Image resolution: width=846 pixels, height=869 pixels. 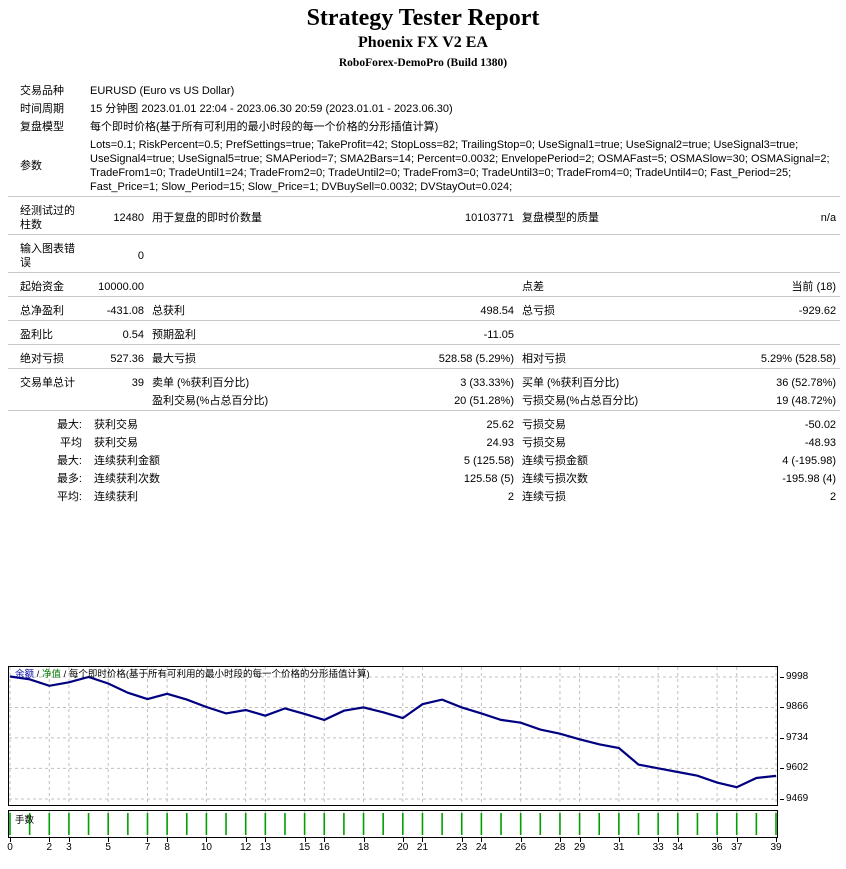 What do you see at coordinates (580, 847) in the screenshot?
I see `x-axis-label: 29` at bounding box center [580, 847].